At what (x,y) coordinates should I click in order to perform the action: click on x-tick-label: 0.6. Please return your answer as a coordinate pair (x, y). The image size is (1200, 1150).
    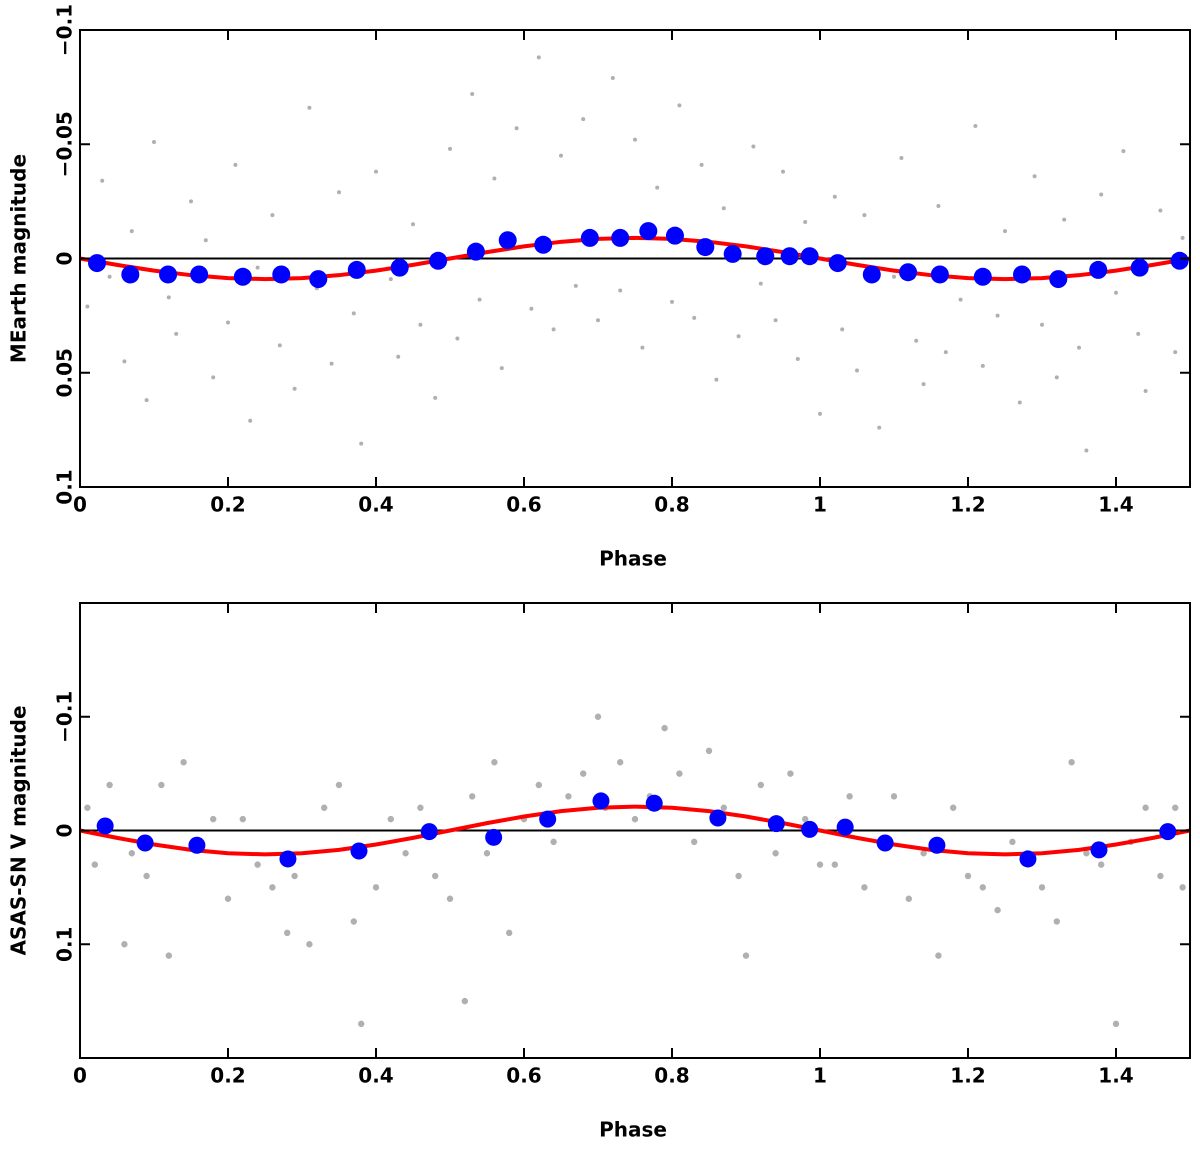
    Looking at the image, I should click on (523, 1076).